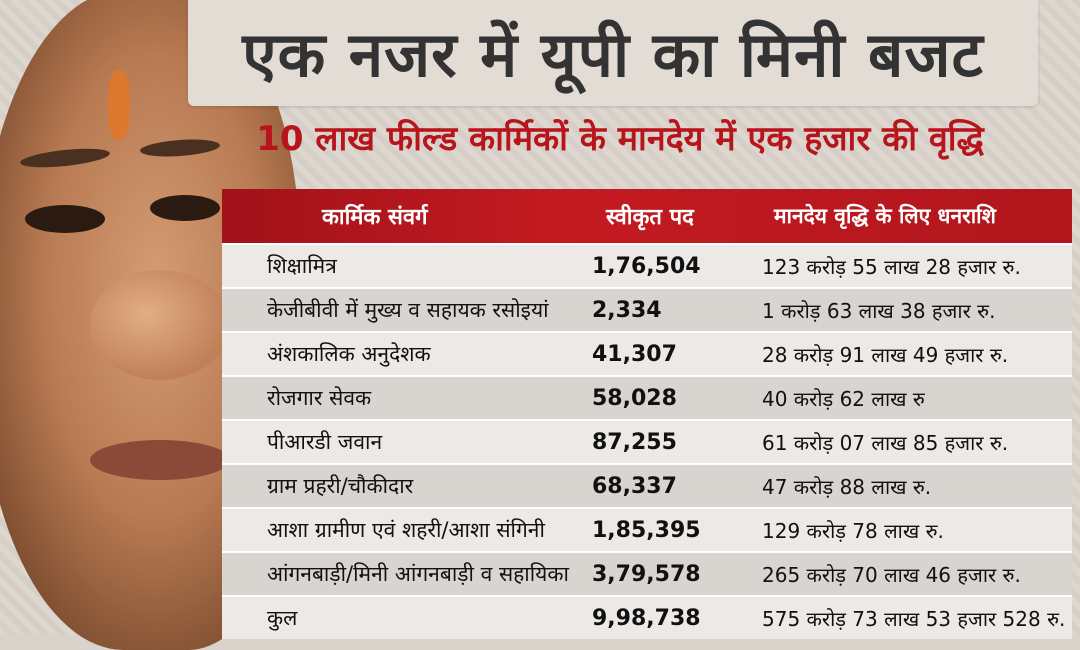 This screenshot has width=1080, height=650. I want to click on cell-posts: 87,255, so click(634, 442).